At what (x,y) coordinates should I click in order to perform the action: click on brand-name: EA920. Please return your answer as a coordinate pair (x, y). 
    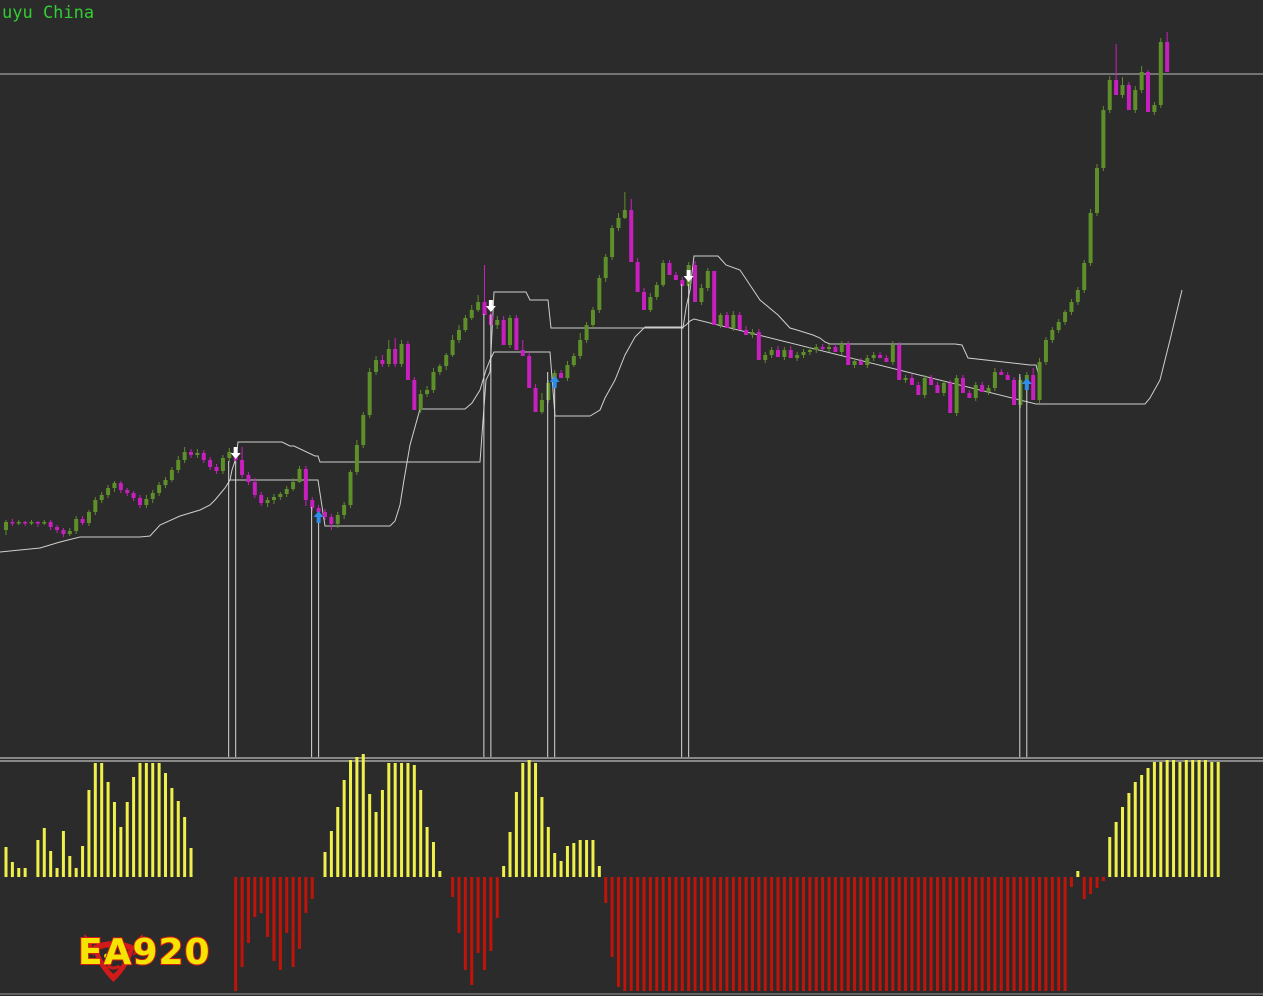
    Looking at the image, I should click on (144, 952).